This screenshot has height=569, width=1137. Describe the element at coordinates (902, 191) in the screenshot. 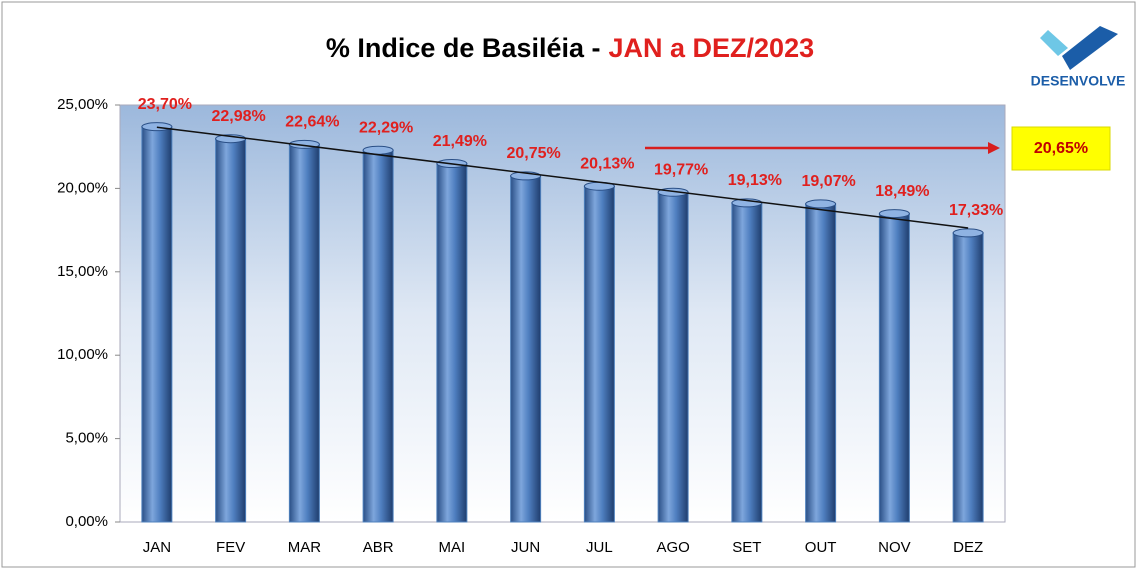

I see `data-label: 18,49%` at that location.